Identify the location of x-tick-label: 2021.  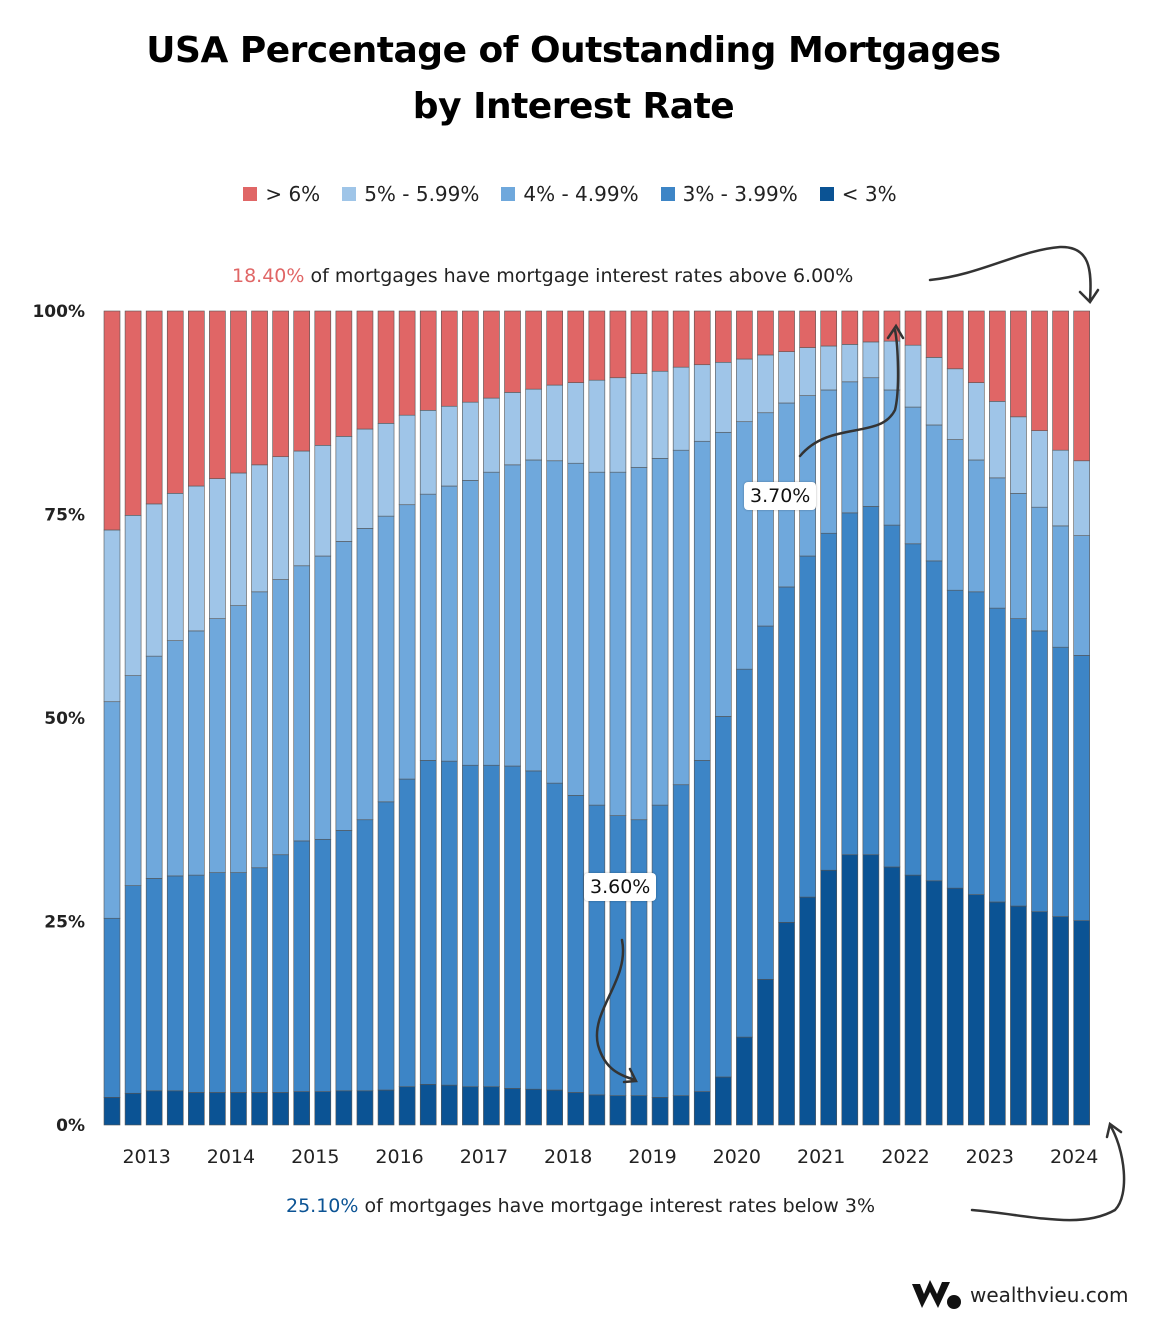
(821, 1157).